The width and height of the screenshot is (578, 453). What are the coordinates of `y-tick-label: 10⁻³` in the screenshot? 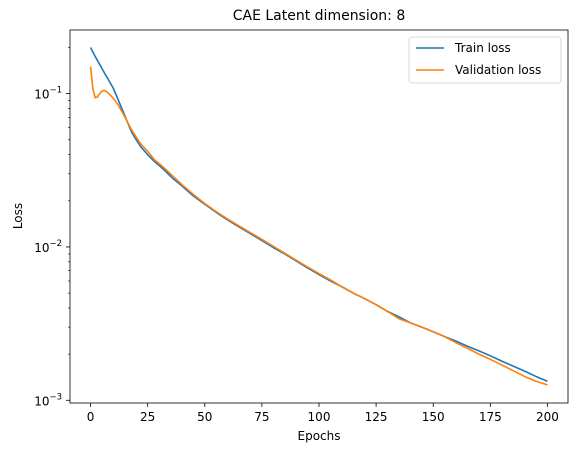 It's located at (48, 400).